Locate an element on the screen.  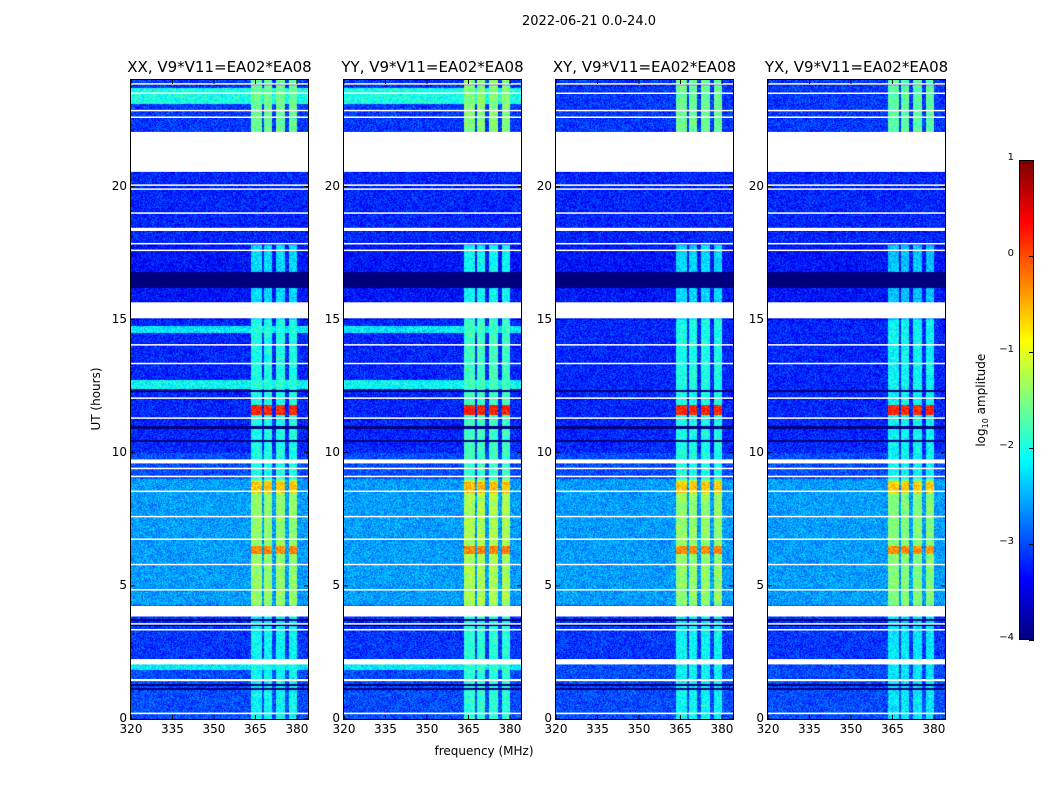
colorbar-tick-label: −4 is located at coordinates (1006, 637).